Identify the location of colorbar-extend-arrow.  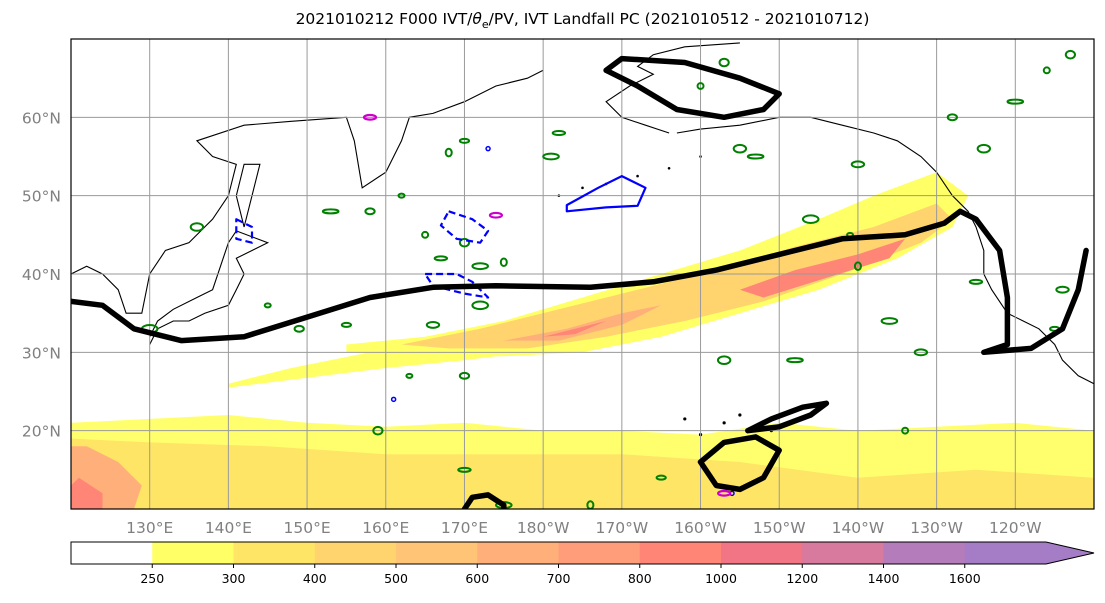
(1070, 553).